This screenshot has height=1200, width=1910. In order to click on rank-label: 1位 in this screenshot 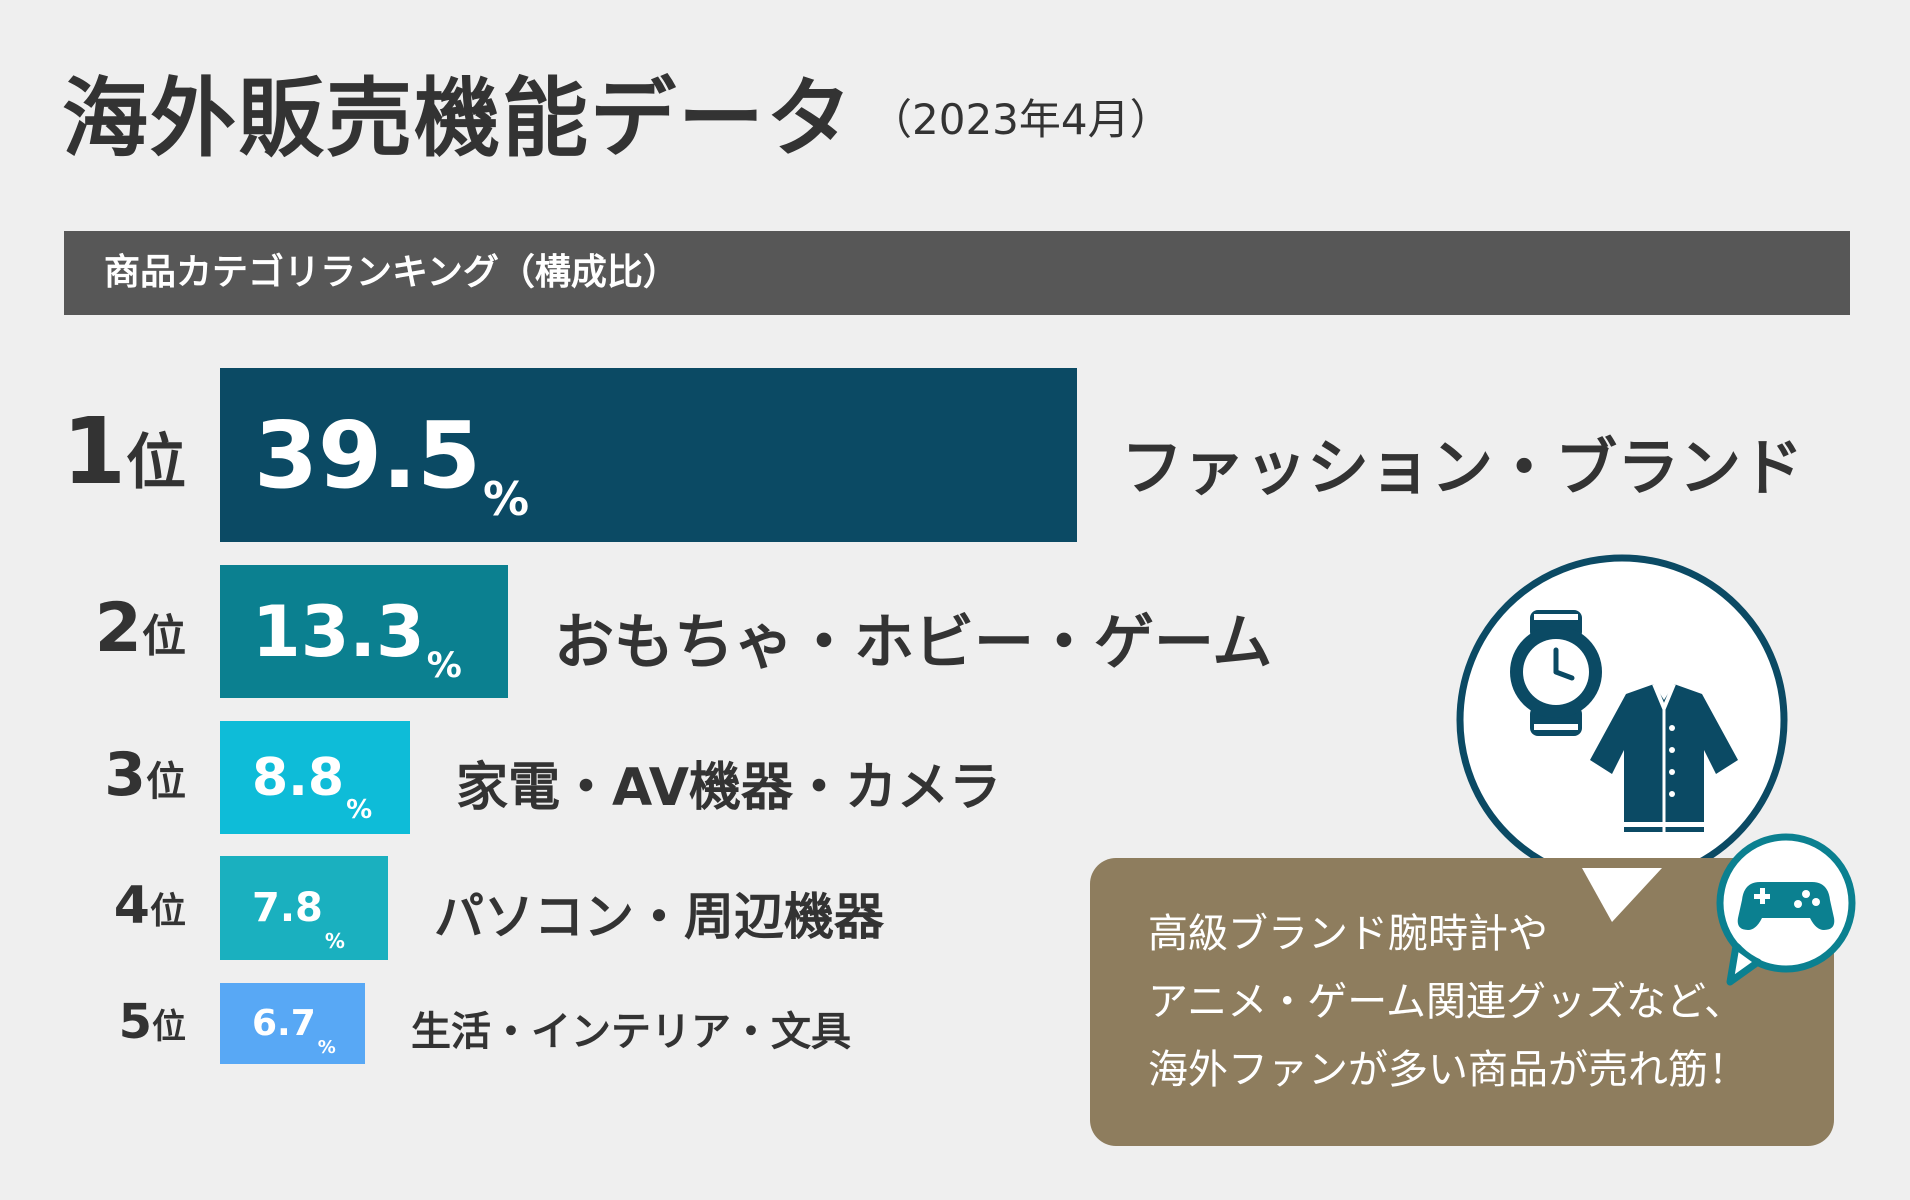, I will do `click(124, 451)`.